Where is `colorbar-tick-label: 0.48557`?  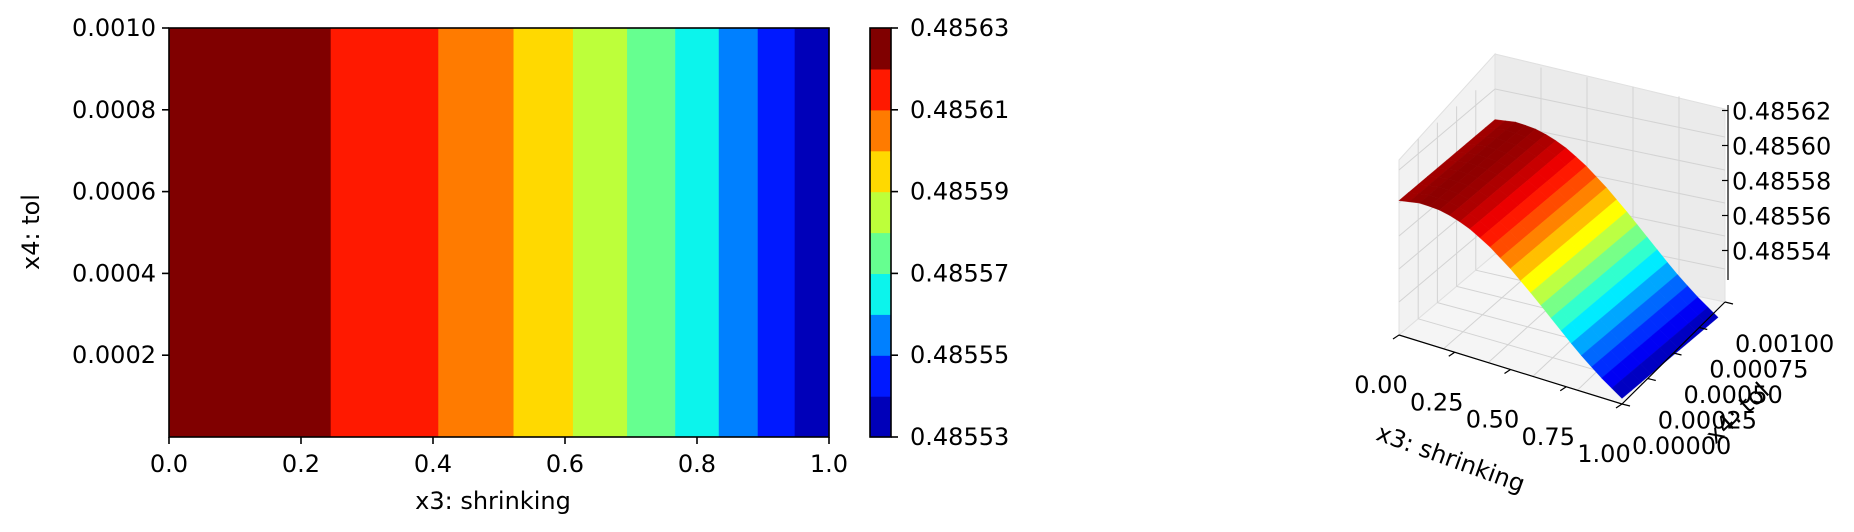 colorbar-tick-label: 0.48557 is located at coordinates (959, 273).